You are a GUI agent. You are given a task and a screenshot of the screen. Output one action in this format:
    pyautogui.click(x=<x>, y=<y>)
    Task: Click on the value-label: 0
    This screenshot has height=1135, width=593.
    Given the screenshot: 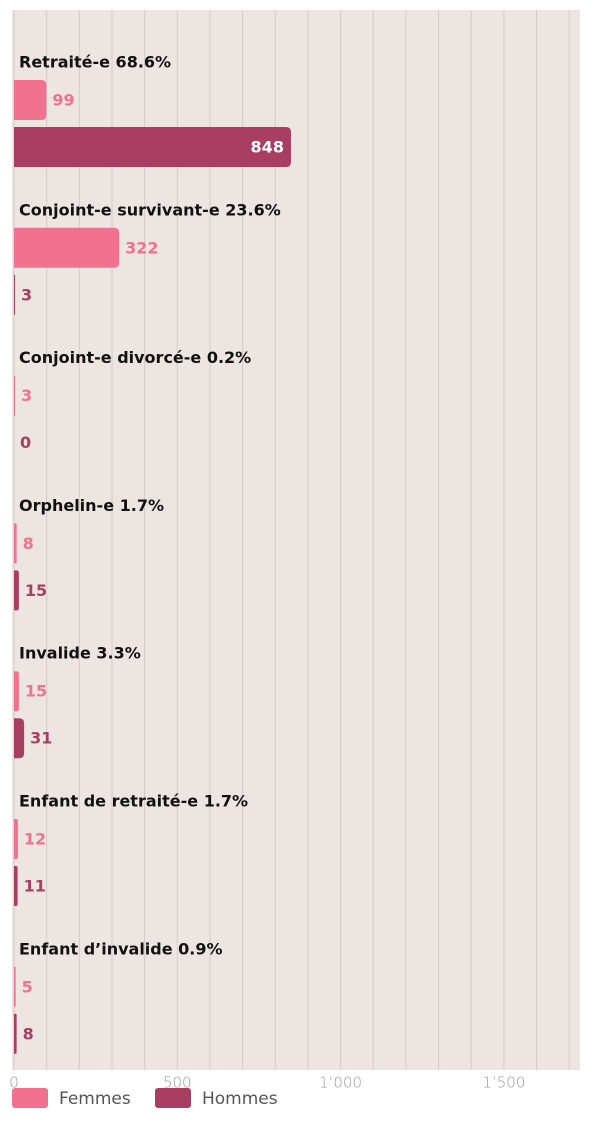 What is the action you would take?
    pyautogui.click(x=25, y=442)
    